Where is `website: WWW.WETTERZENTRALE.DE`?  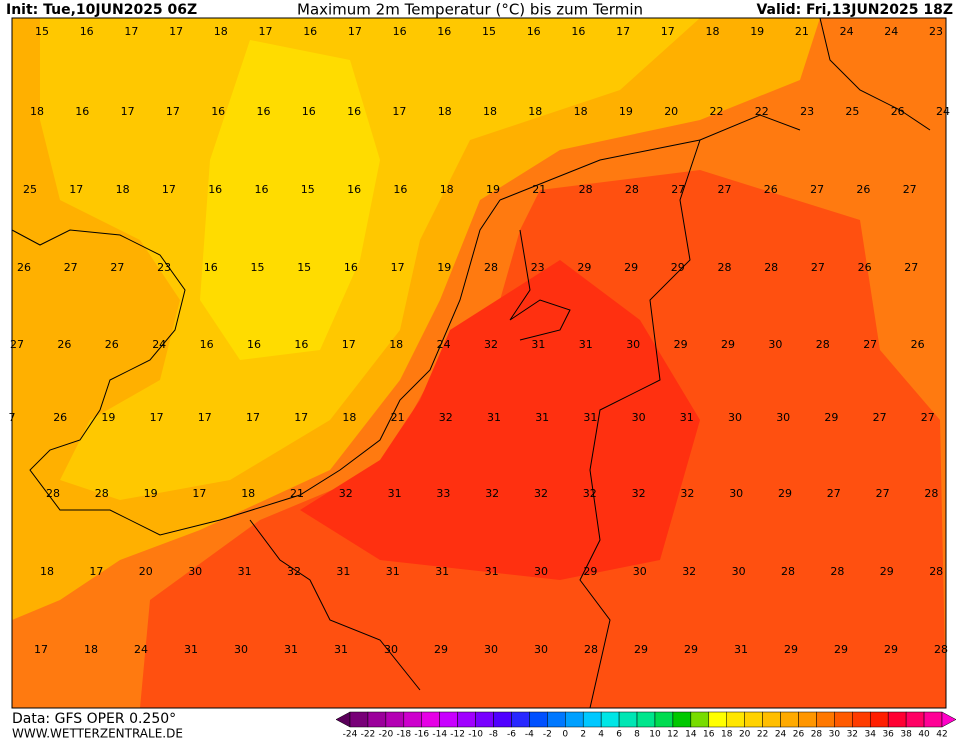 website: WWW.WETTERZENTRALE.DE is located at coordinates (97, 734).